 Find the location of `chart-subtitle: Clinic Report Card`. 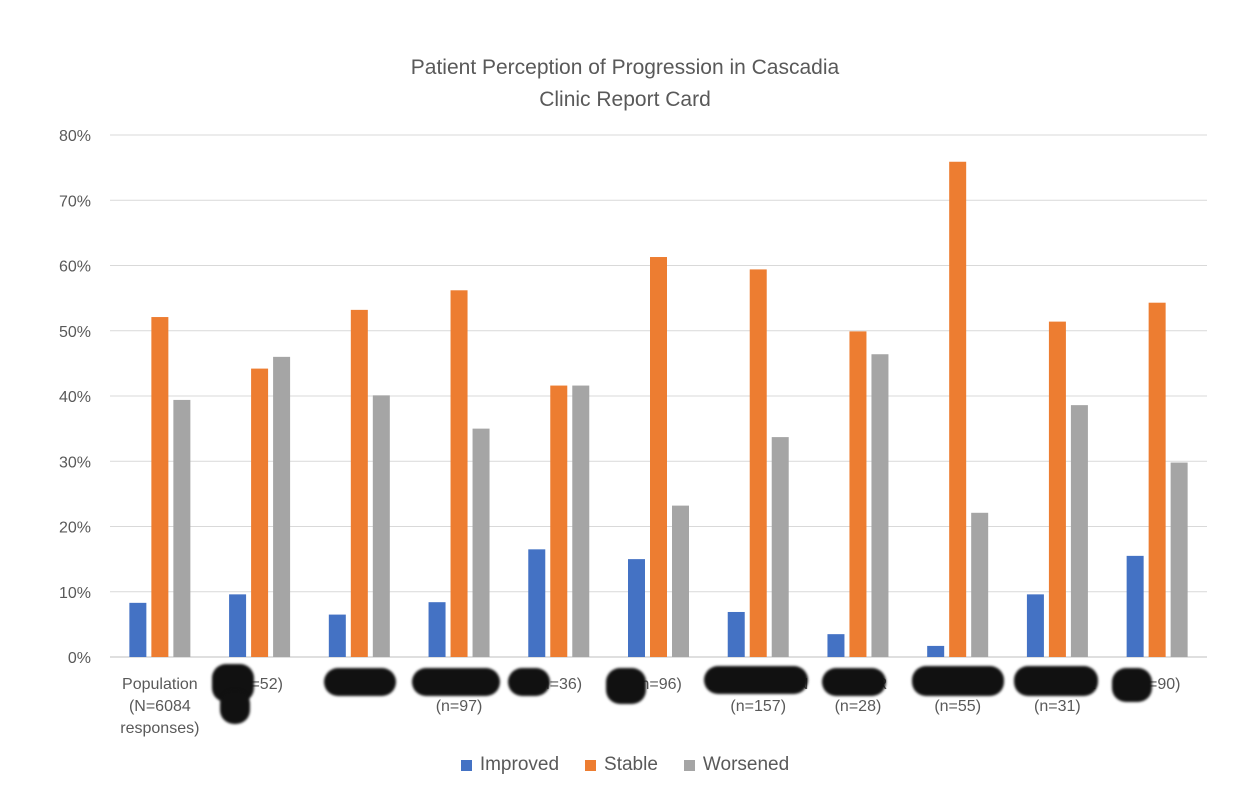

chart-subtitle: Clinic Report Card is located at coordinates (625, 99).